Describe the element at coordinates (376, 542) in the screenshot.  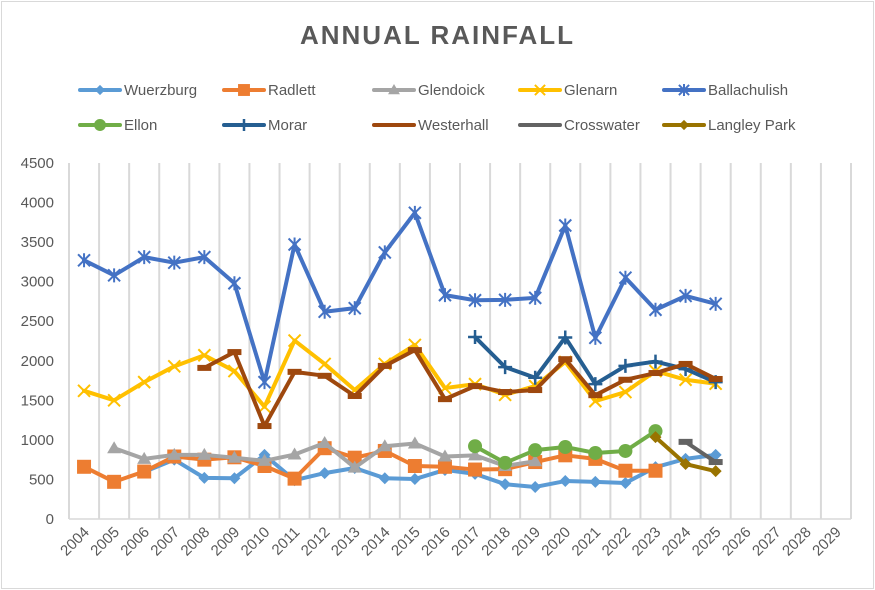
I see `x-tick-label: 2014` at that location.